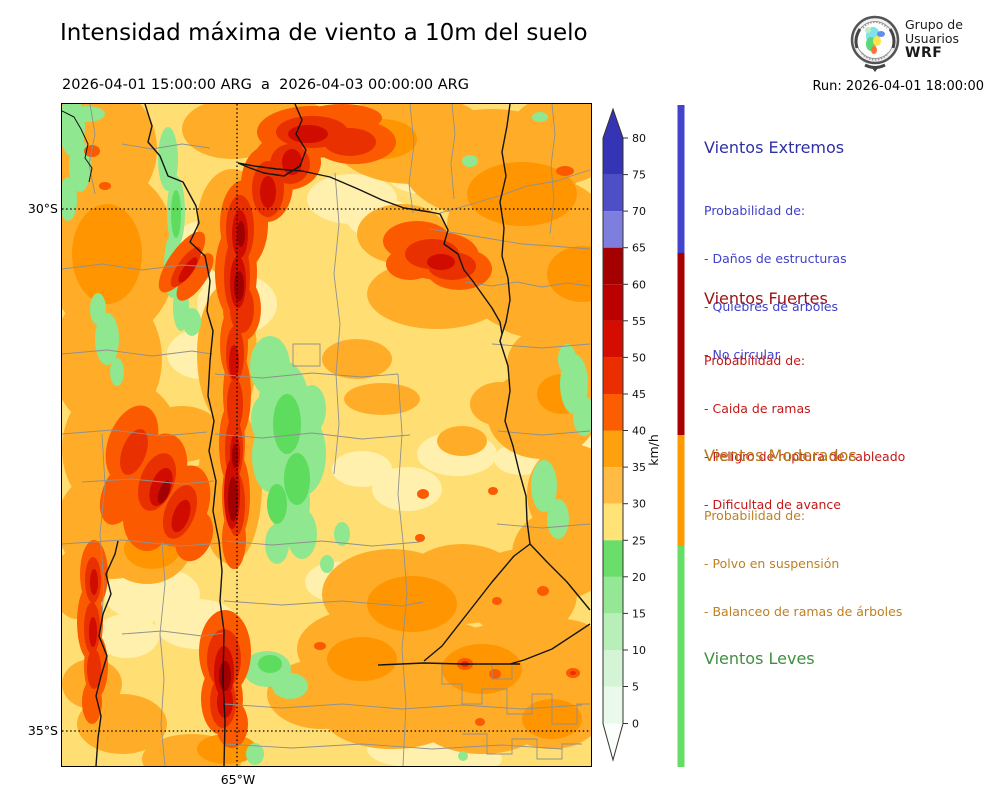 The image size is (1000, 800). I want to click on svg-text: 15, so click(639, 613).